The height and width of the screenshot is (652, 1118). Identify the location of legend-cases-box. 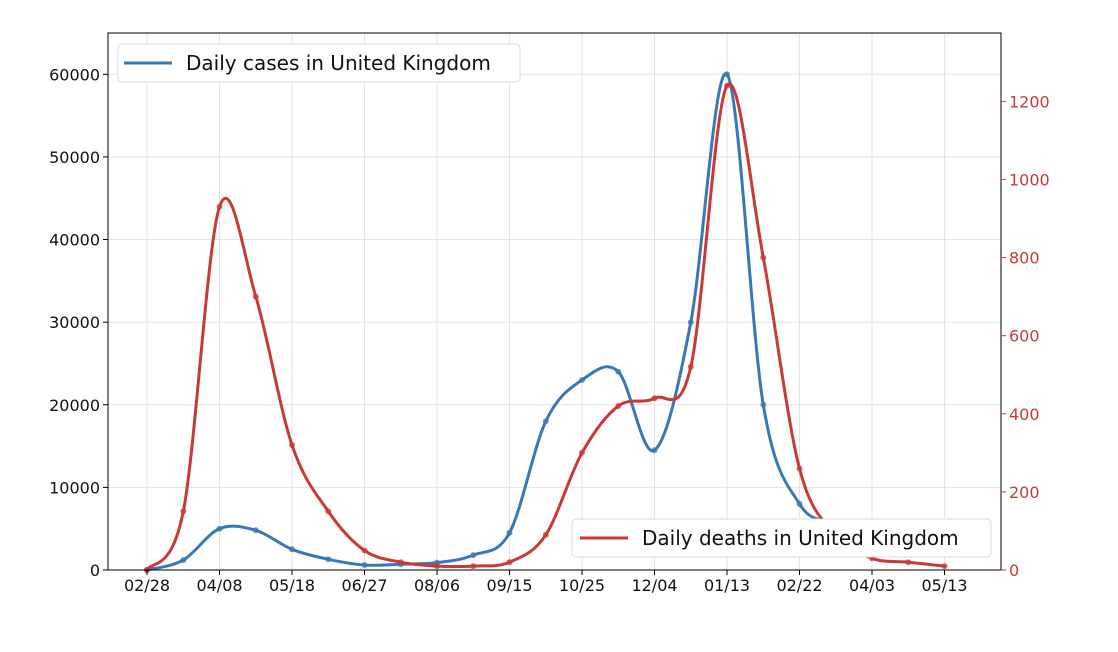
(319, 63).